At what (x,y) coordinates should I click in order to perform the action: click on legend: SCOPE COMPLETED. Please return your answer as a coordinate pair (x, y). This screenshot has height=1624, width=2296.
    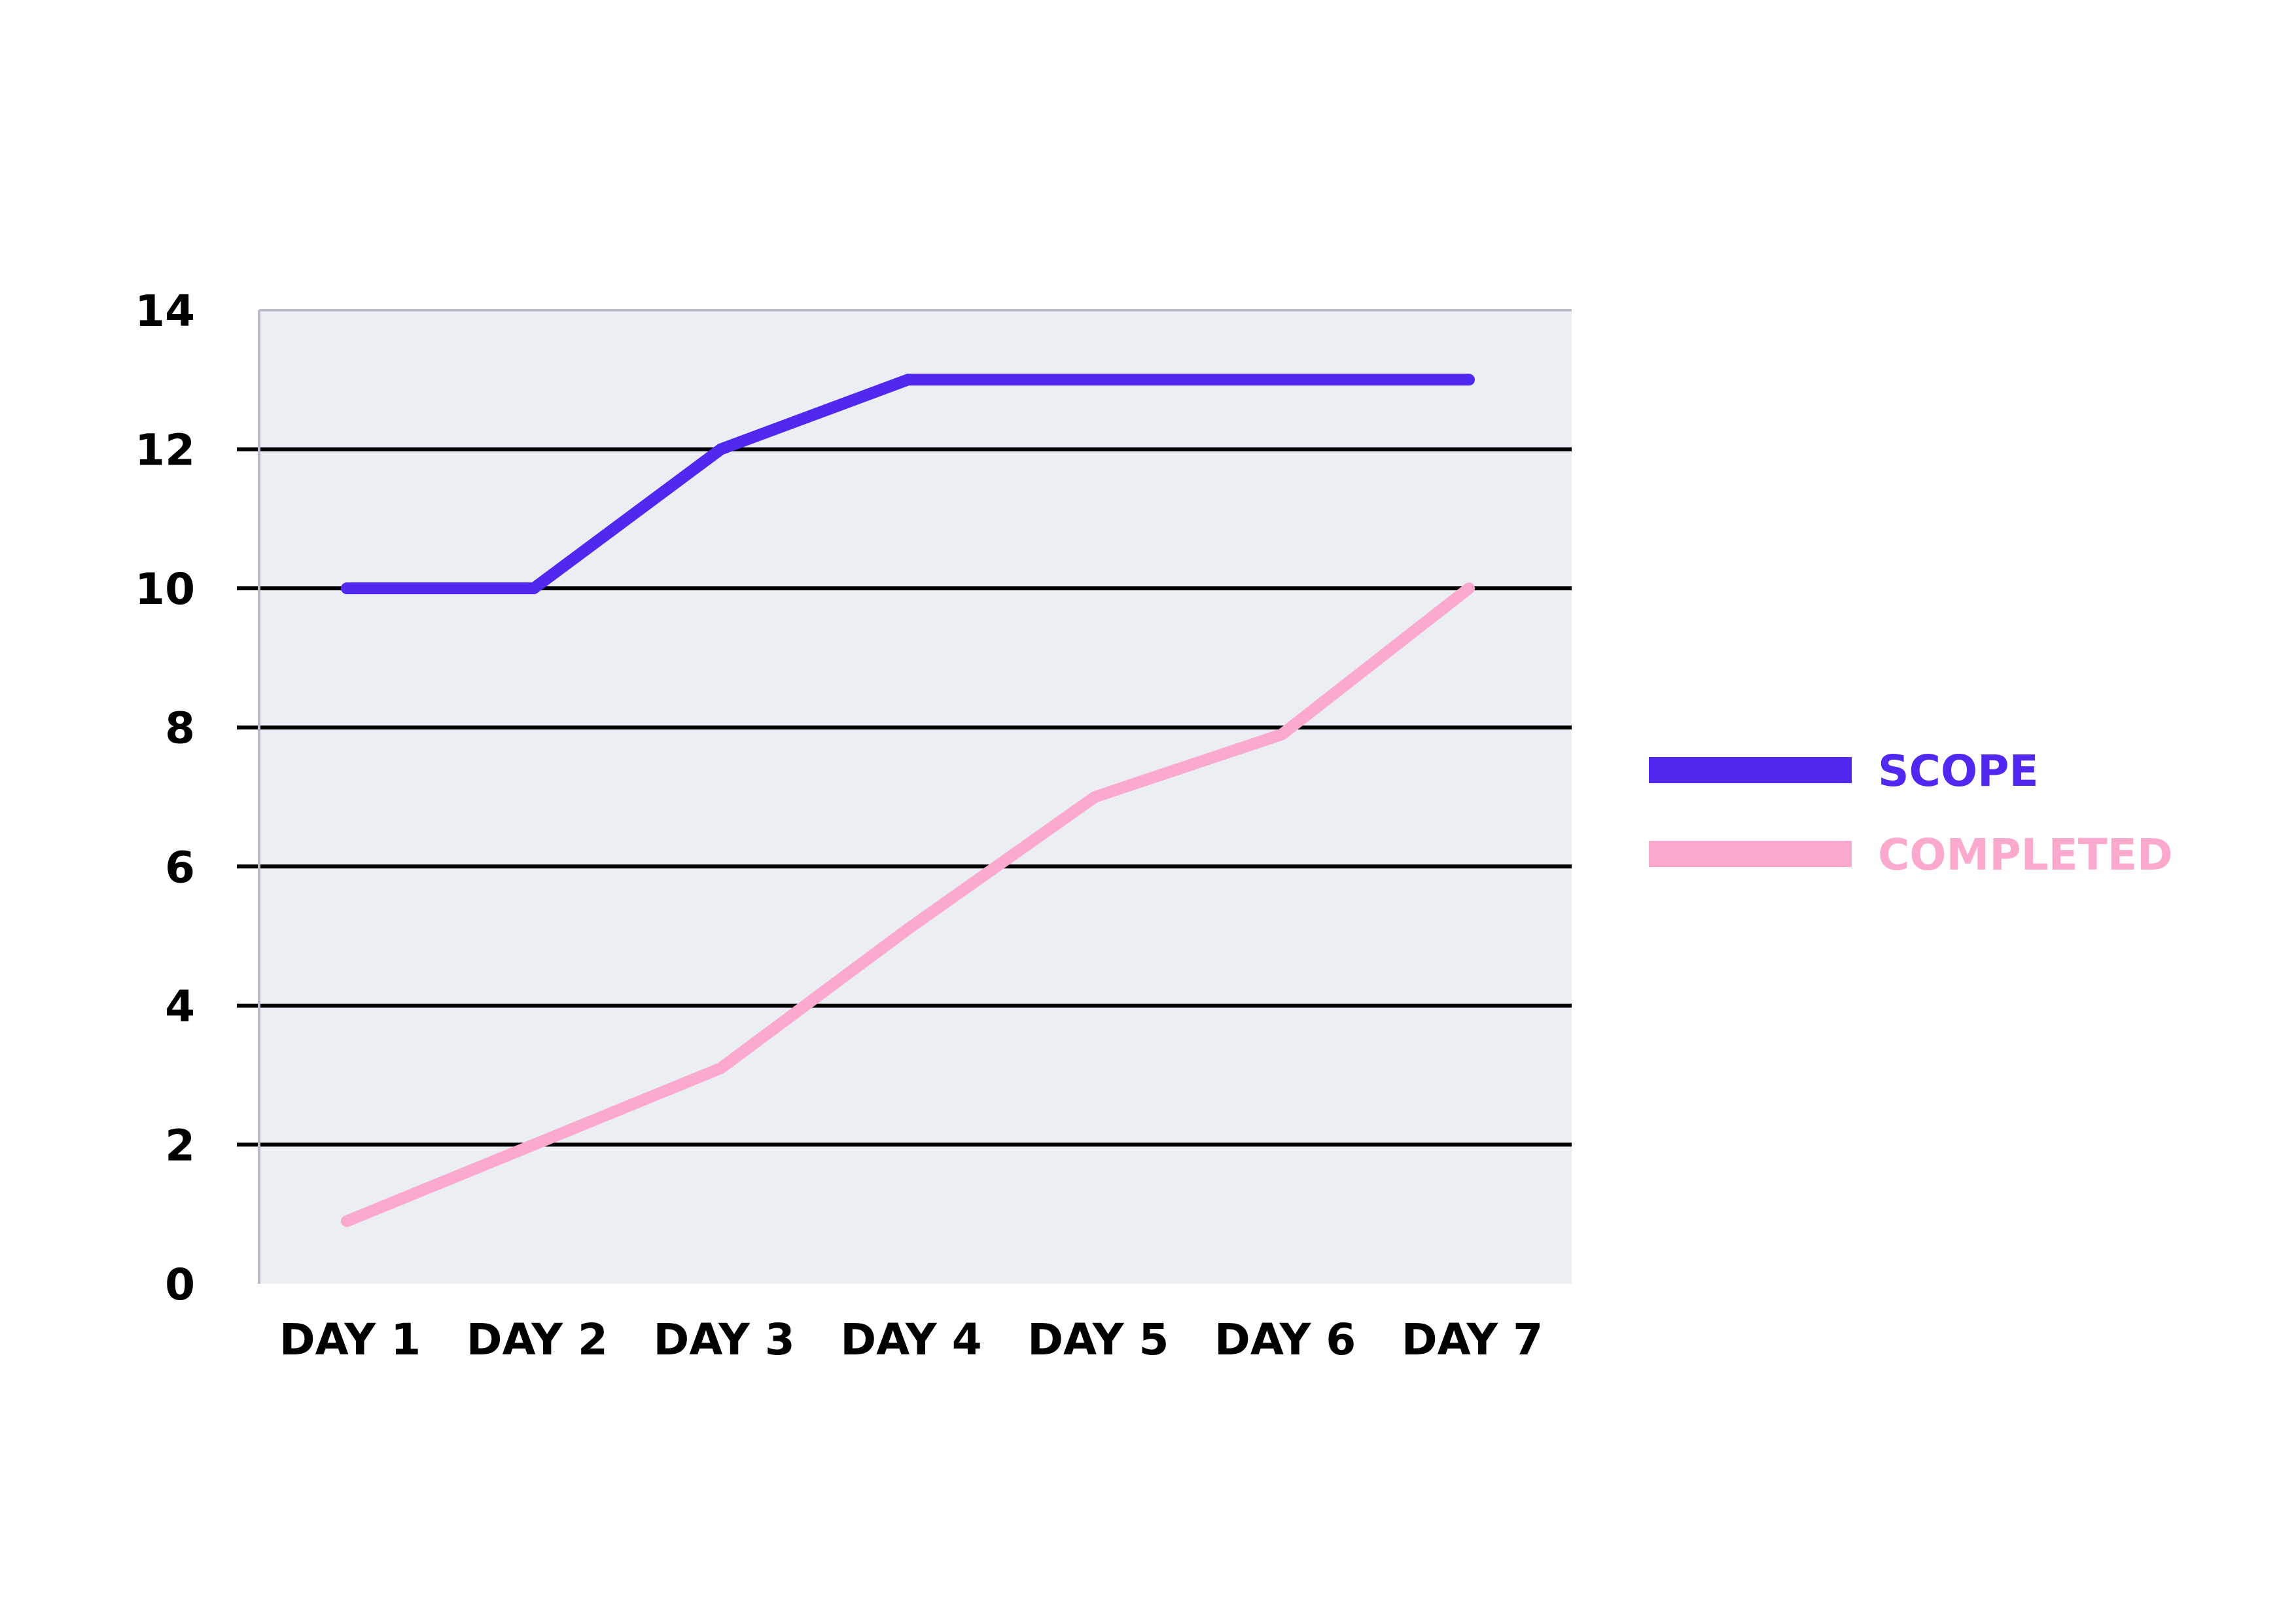
    Looking at the image, I should click on (1911, 813).